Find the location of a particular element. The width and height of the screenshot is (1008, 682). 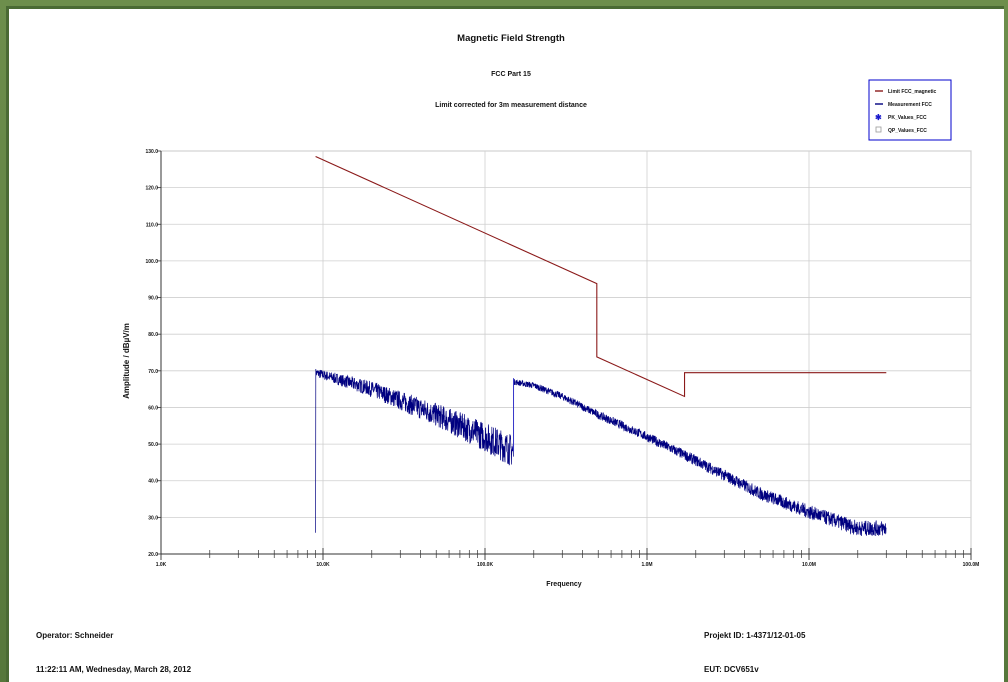

y-tick-label: 80.0 is located at coordinates (153, 335).